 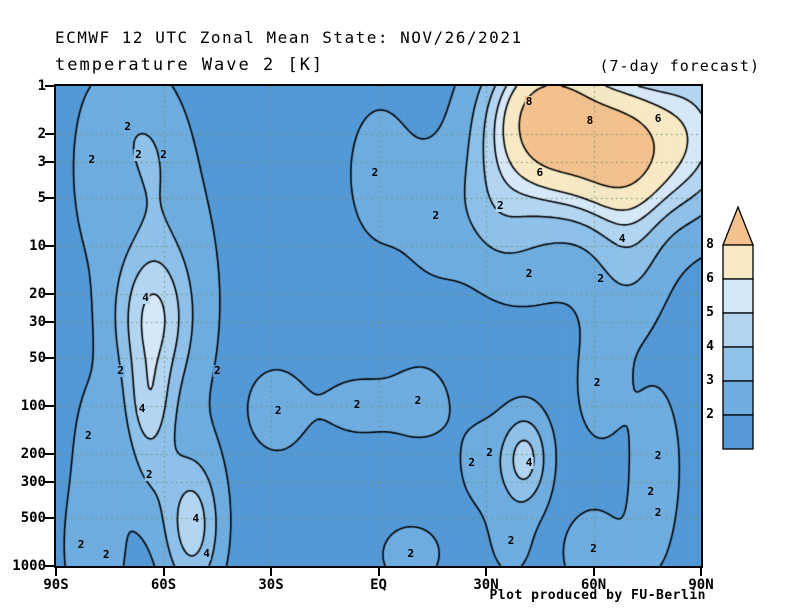 What do you see at coordinates (701, 585) in the screenshot?
I see `x-tick-label: 90N` at bounding box center [701, 585].